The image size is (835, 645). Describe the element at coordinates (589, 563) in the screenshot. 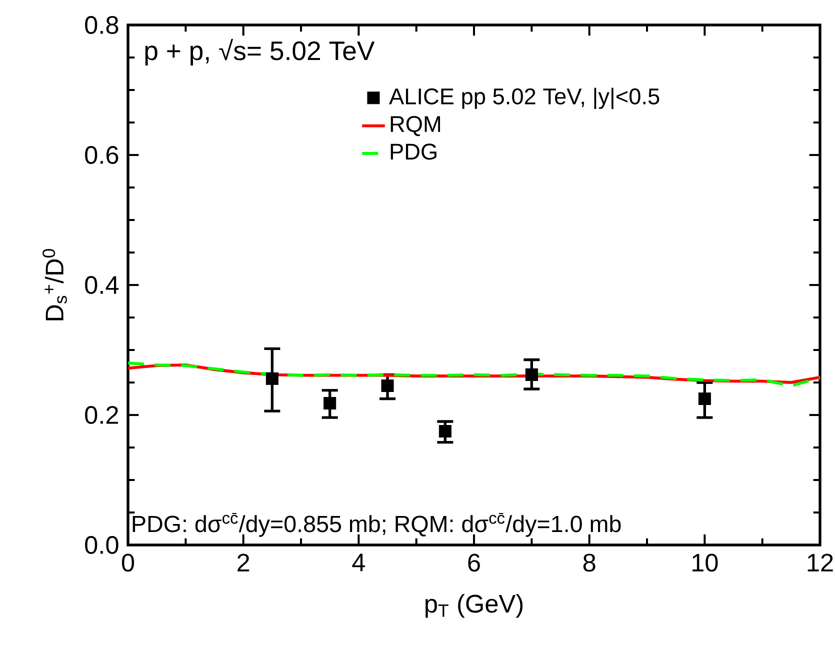

I see `x-tick-label: 8` at that location.